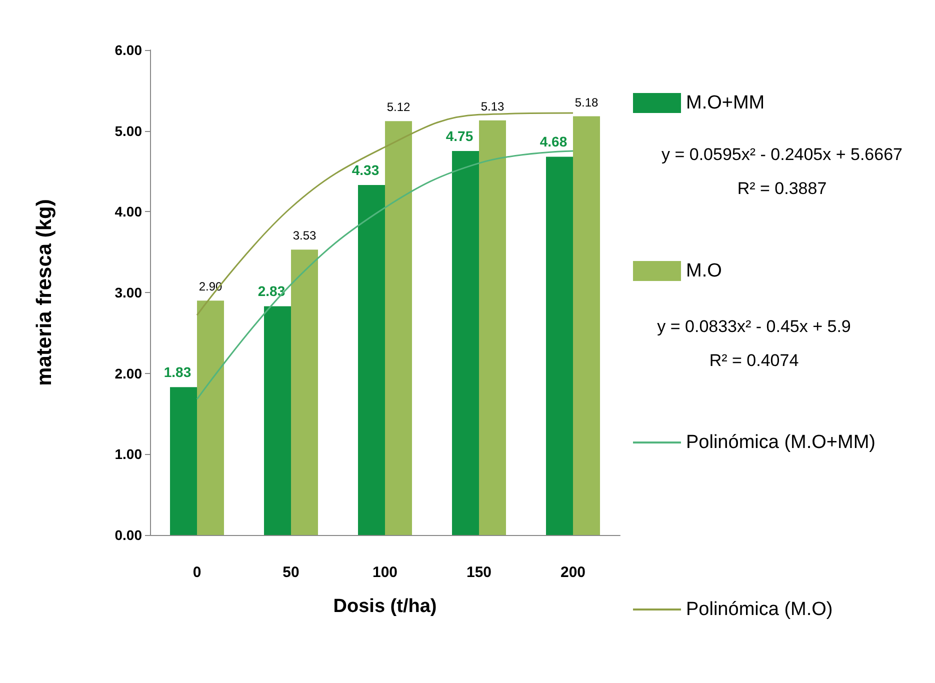 Image resolution: width=935 pixels, height=683 pixels. What do you see at coordinates (178, 372) in the screenshot?
I see `data-label: 1.83` at bounding box center [178, 372].